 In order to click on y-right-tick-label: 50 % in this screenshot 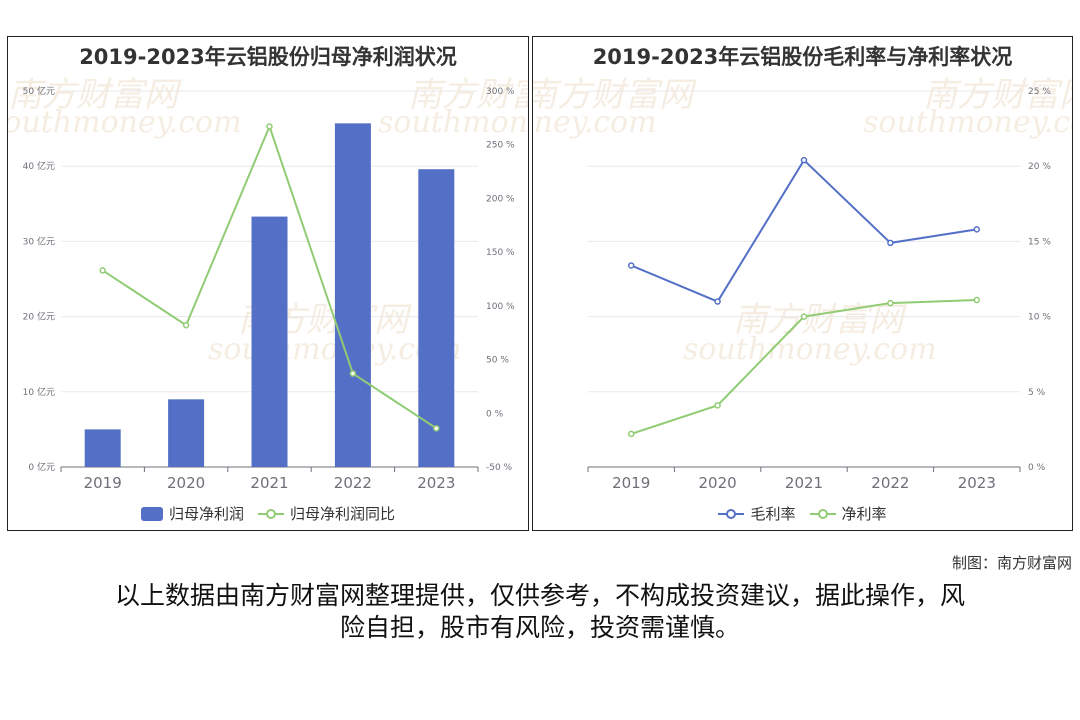, I will do `click(497, 361)`.